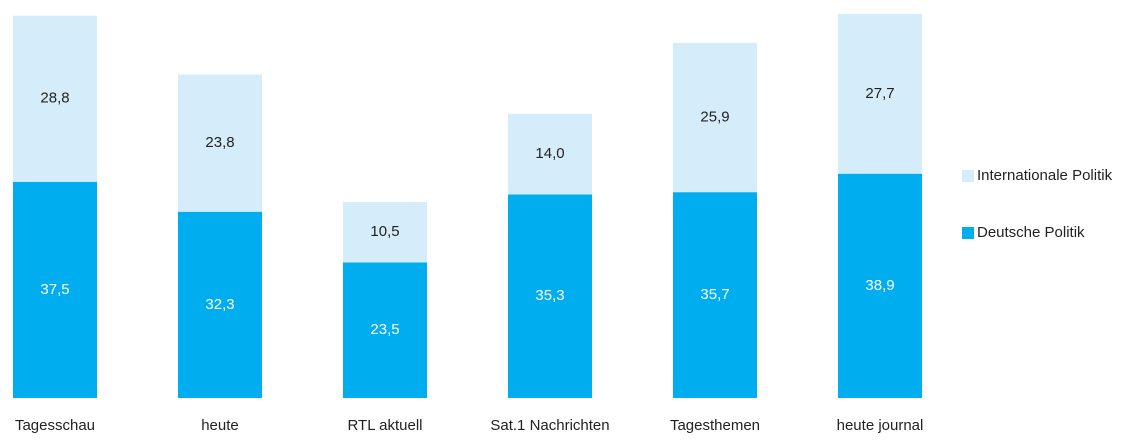 The image size is (1141, 440). I want to click on value-label: 23,5, so click(384, 329).